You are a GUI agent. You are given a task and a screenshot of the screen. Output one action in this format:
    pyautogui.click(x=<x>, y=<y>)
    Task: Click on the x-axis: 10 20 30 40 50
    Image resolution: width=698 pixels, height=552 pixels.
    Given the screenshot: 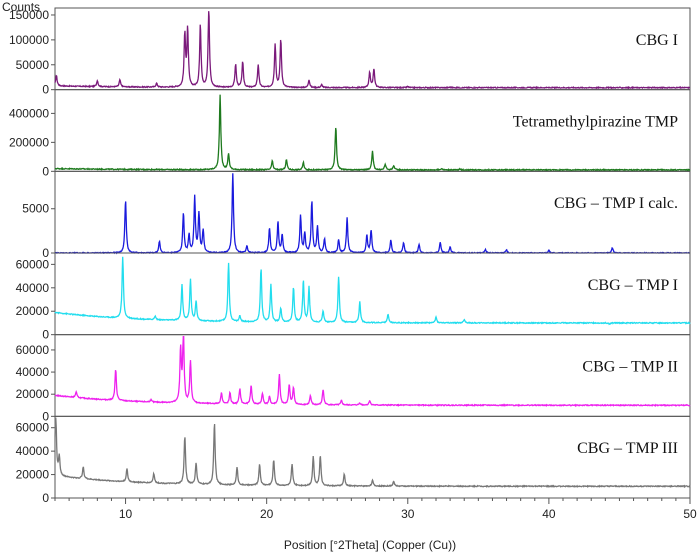 What is the action you would take?
    pyautogui.click(x=375, y=509)
    